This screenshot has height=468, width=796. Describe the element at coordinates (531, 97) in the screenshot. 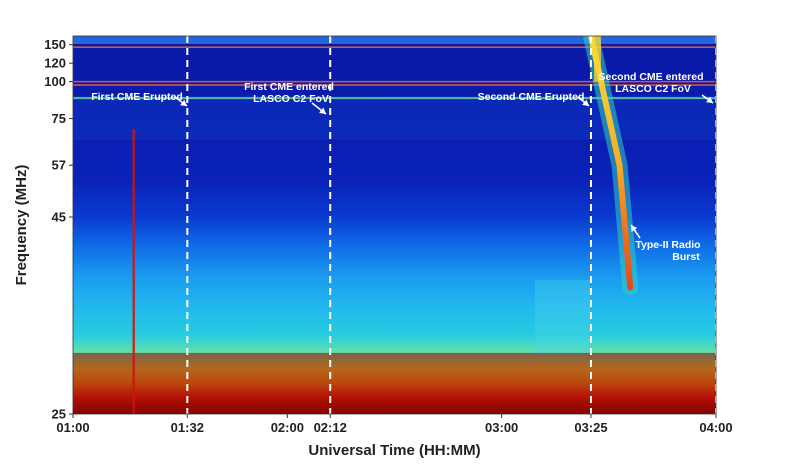

I see `annotation-label: Second CME Erupted` at that location.